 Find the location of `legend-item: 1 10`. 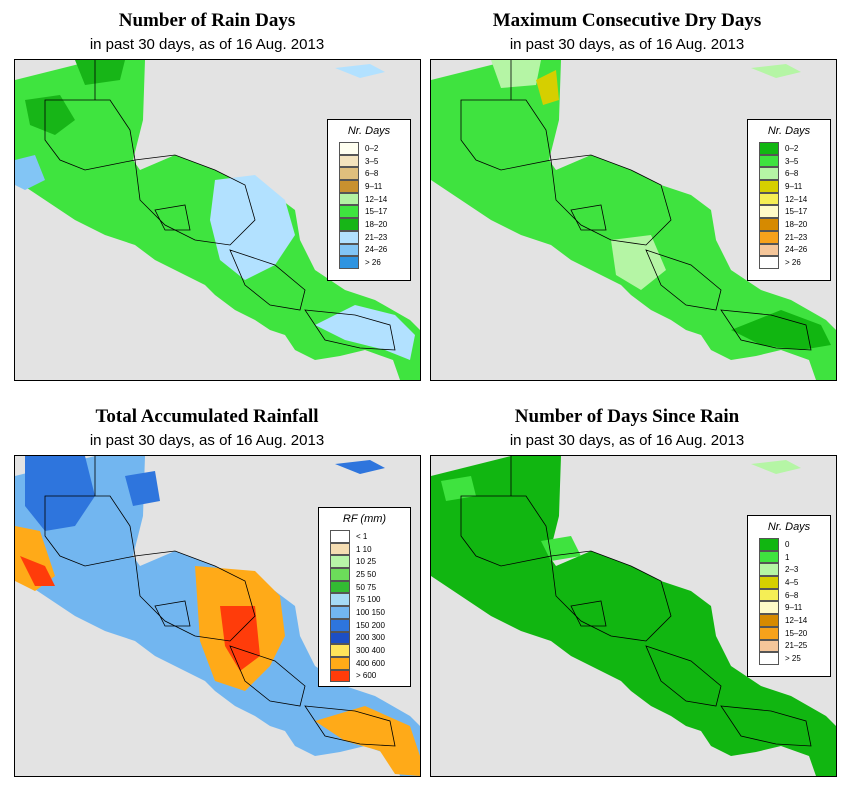

legend-item: 1 10 is located at coordinates (357, 549).